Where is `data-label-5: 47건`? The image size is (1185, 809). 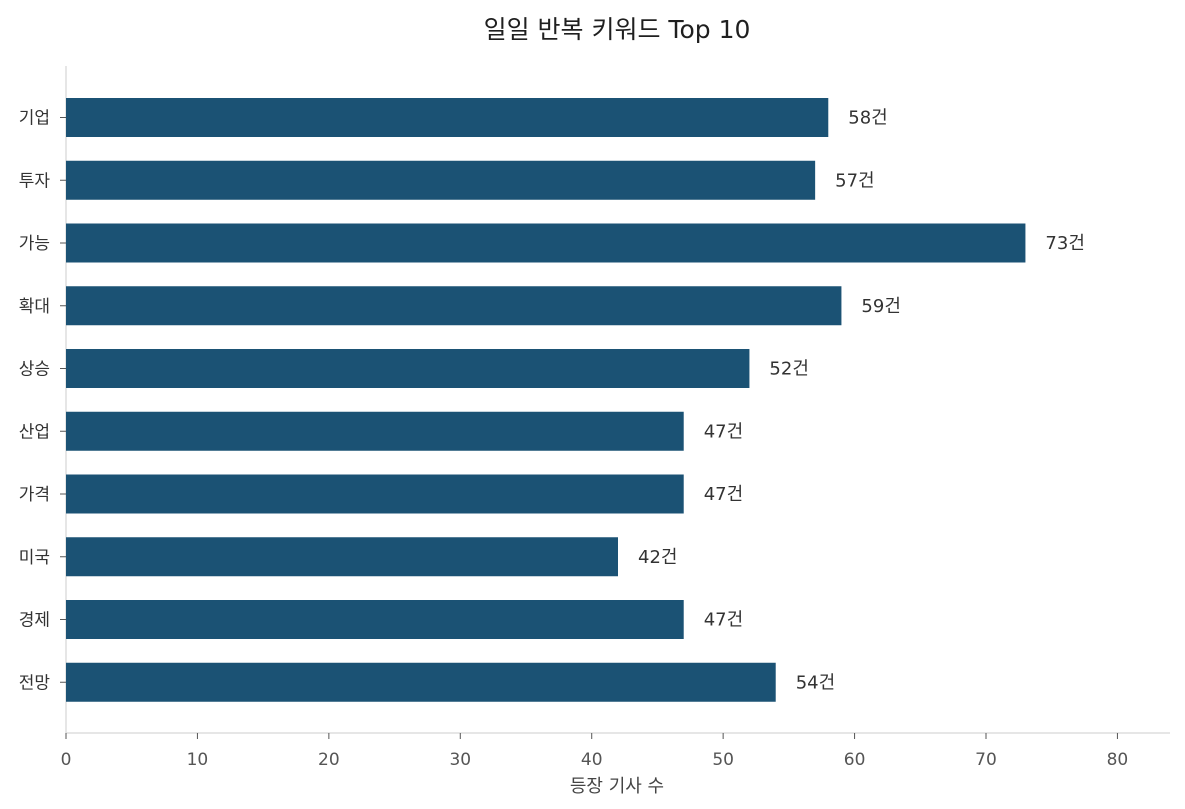
data-label-5: 47건 is located at coordinates (723, 431).